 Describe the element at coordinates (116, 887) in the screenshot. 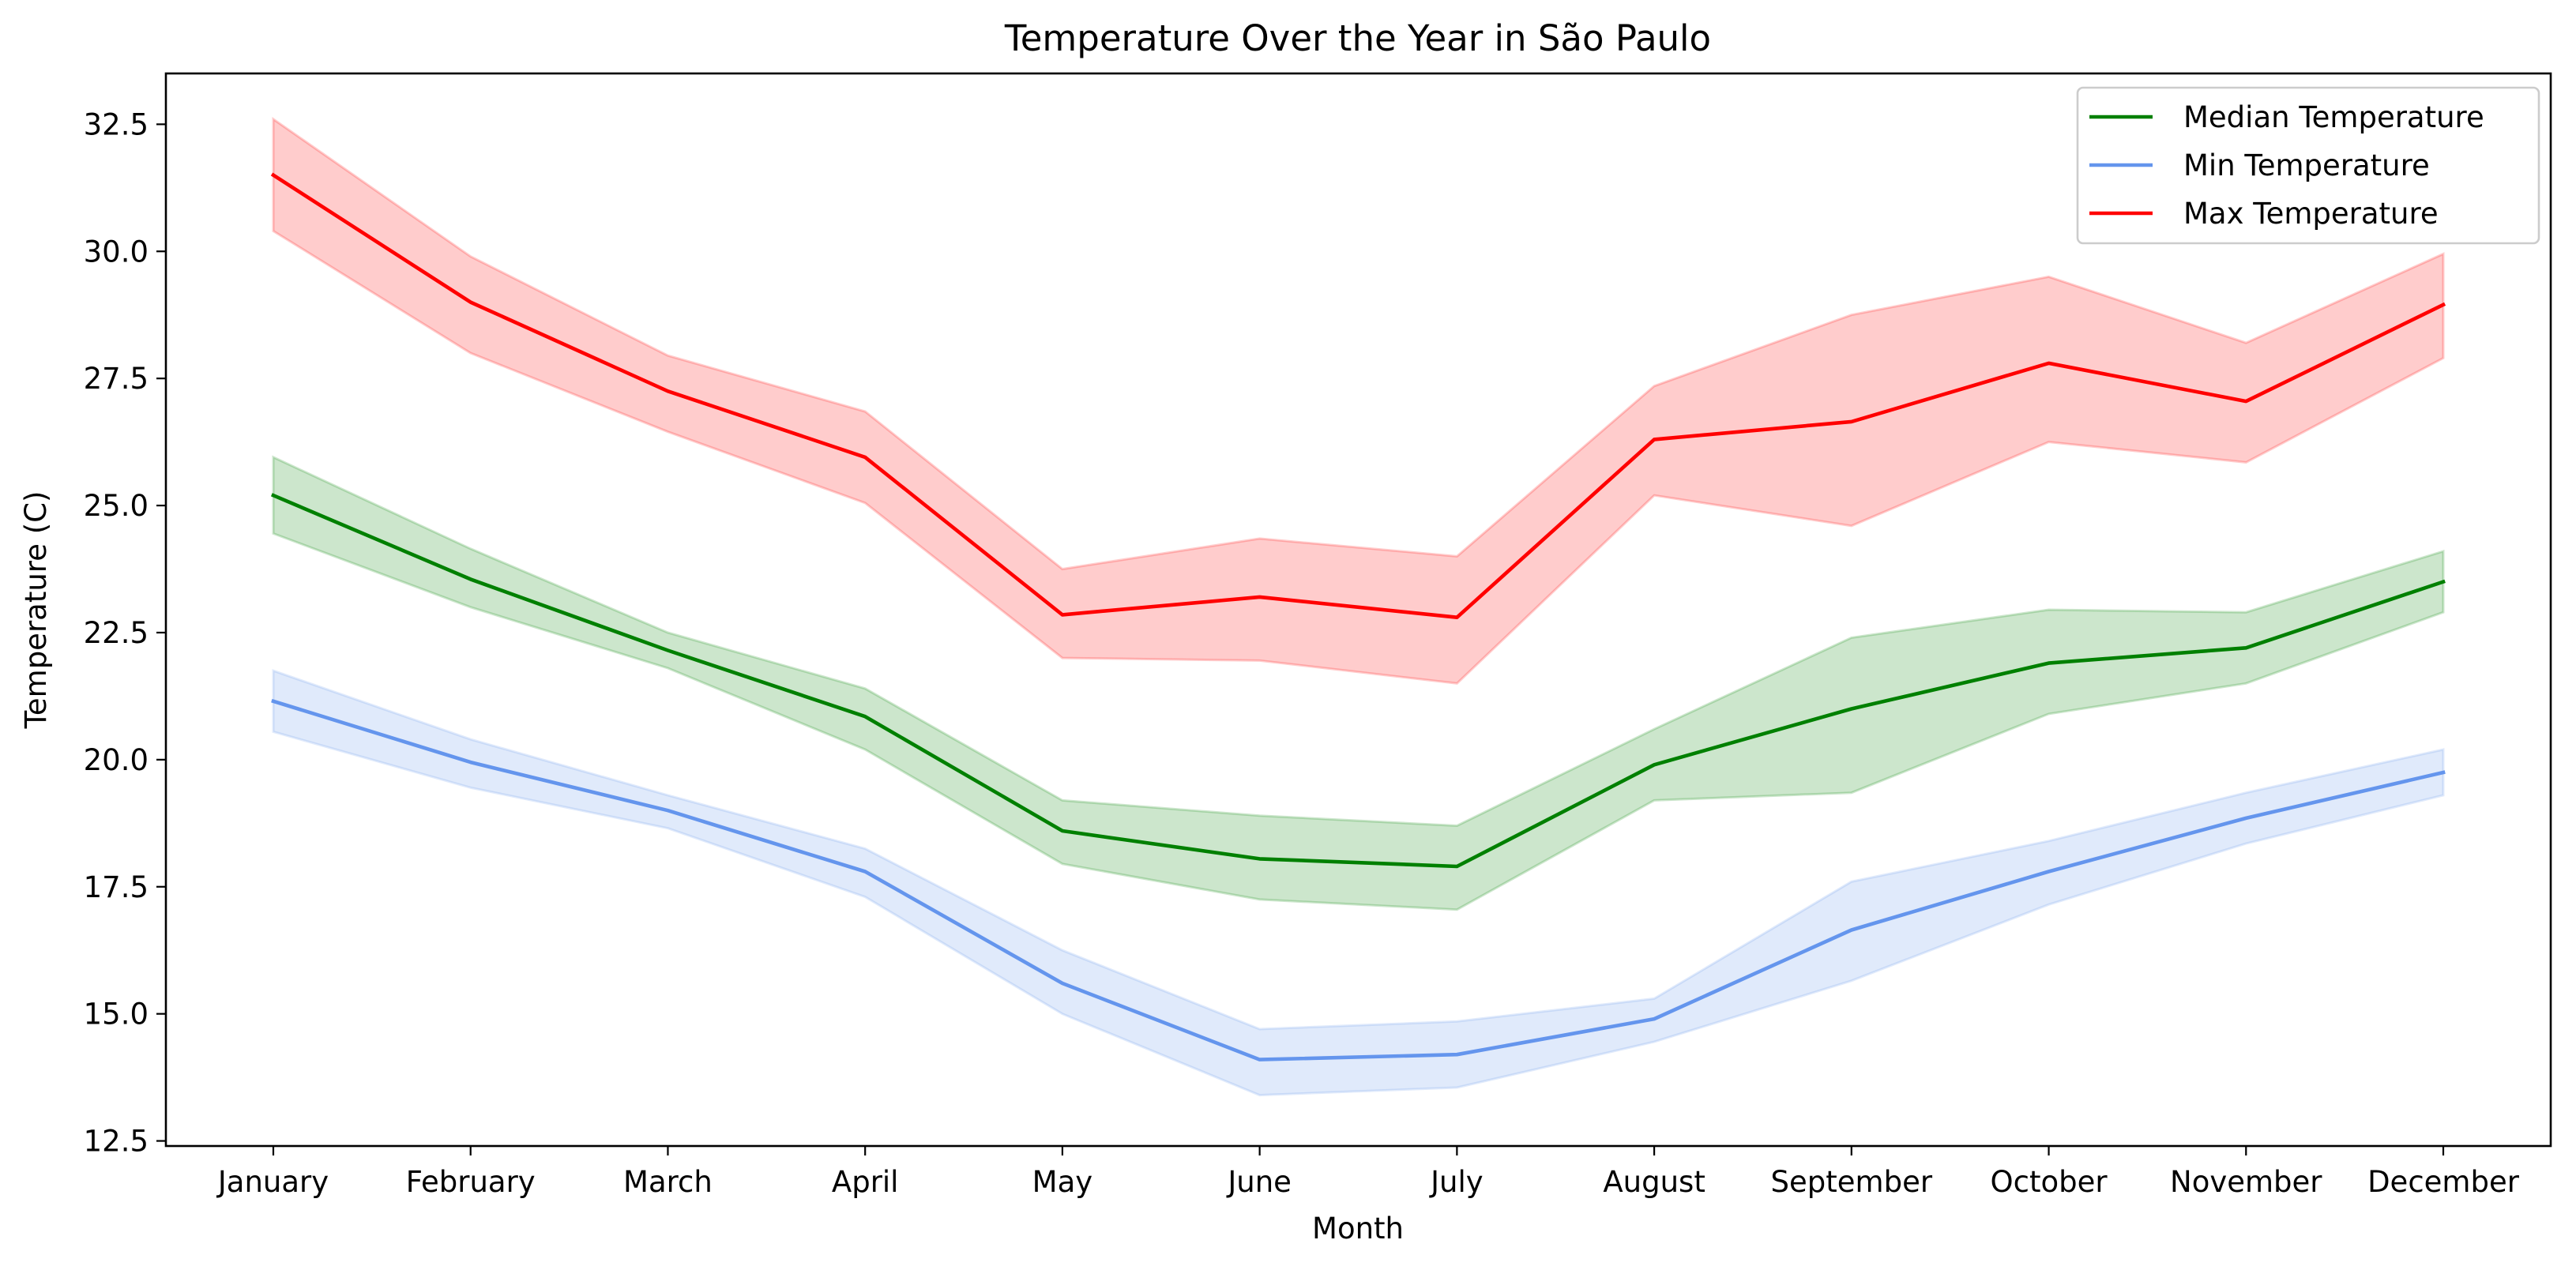

I see `y-tick-label-2: 17.5` at that location.